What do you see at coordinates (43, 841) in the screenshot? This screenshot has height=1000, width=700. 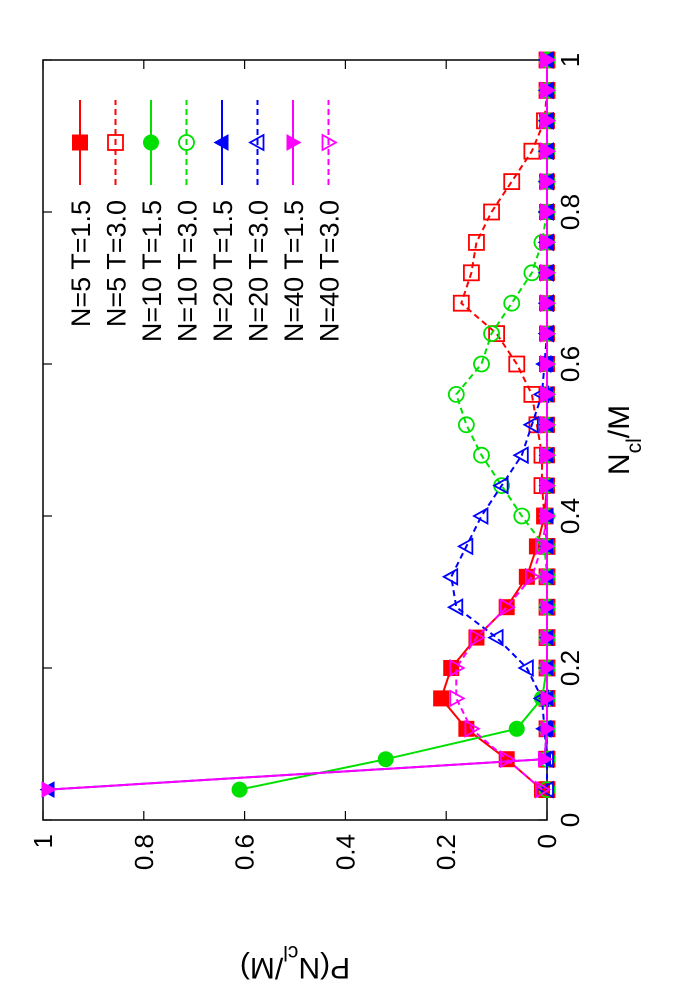 I see `y-tick-label: 1` at bounding box center [43, 841].